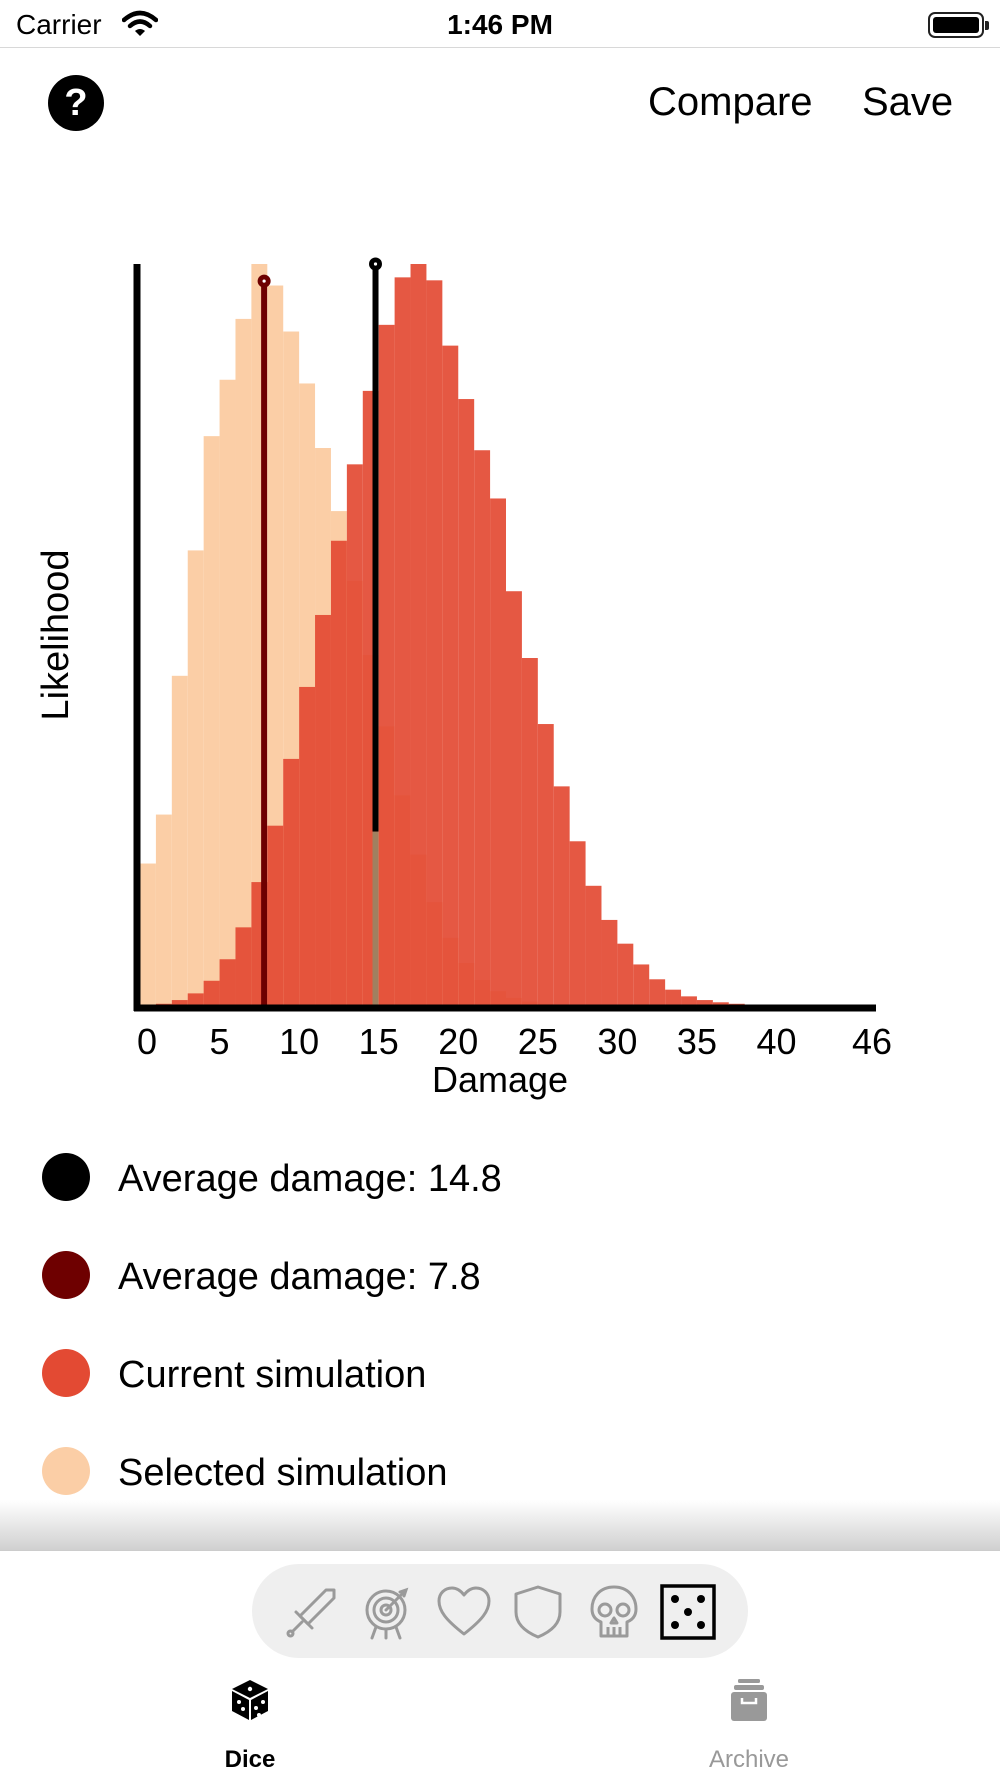  What do you see at coordinates (500, 1611) in the screenshot?
I see `tool-selector` at bounding box center [500, 1611].